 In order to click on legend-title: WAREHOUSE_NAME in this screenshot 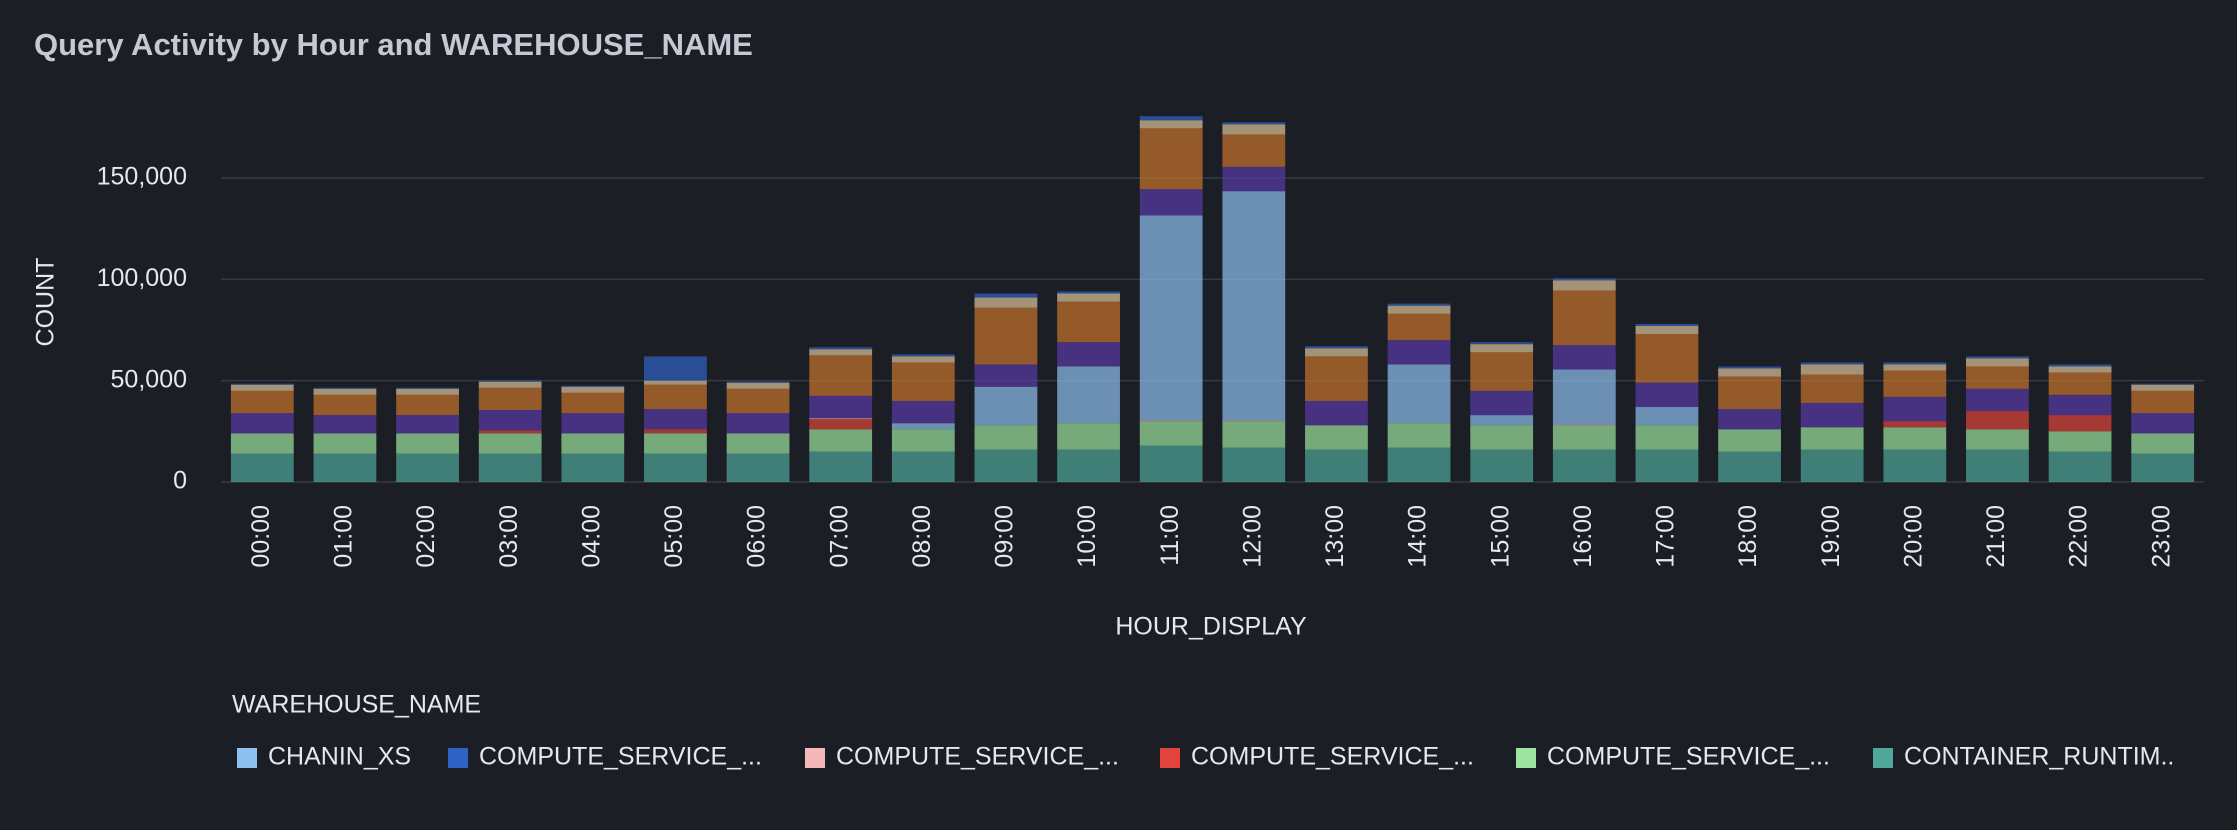, I will do `click(356, 705)`.